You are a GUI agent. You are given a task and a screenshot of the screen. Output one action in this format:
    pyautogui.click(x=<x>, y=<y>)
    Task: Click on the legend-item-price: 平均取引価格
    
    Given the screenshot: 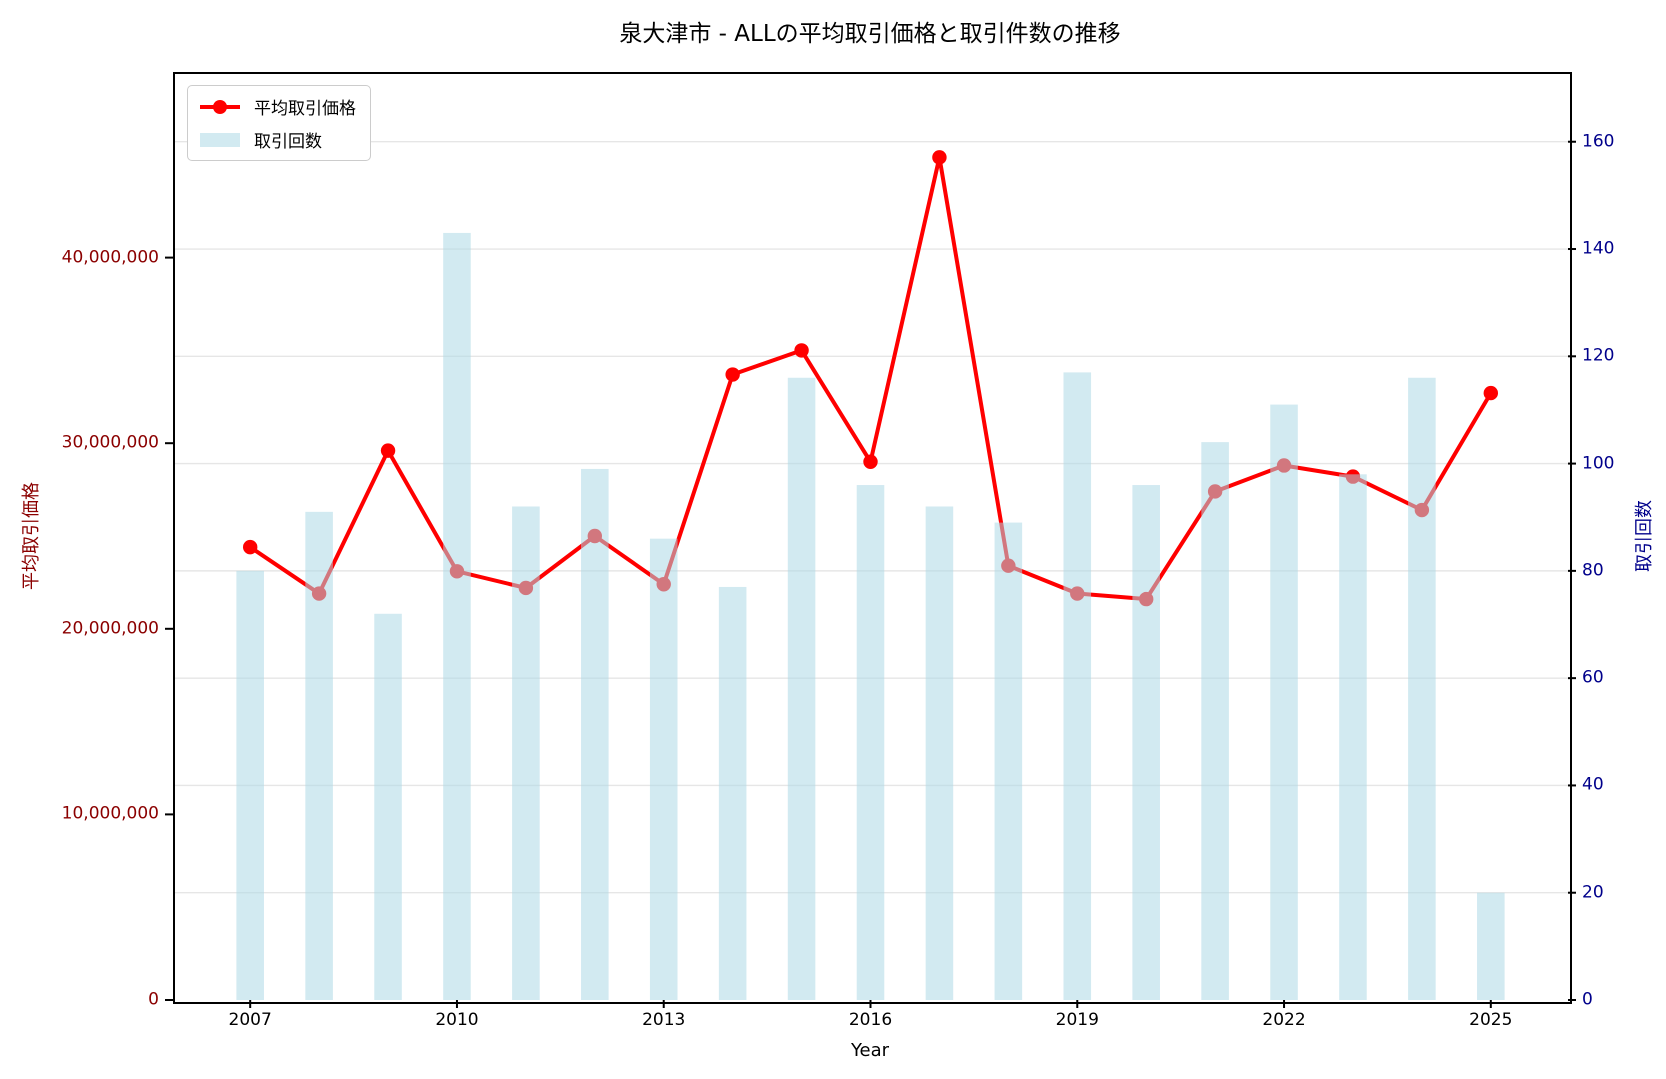 What is the action you would take?
    pyautogui.click(x=277, y=106)
    